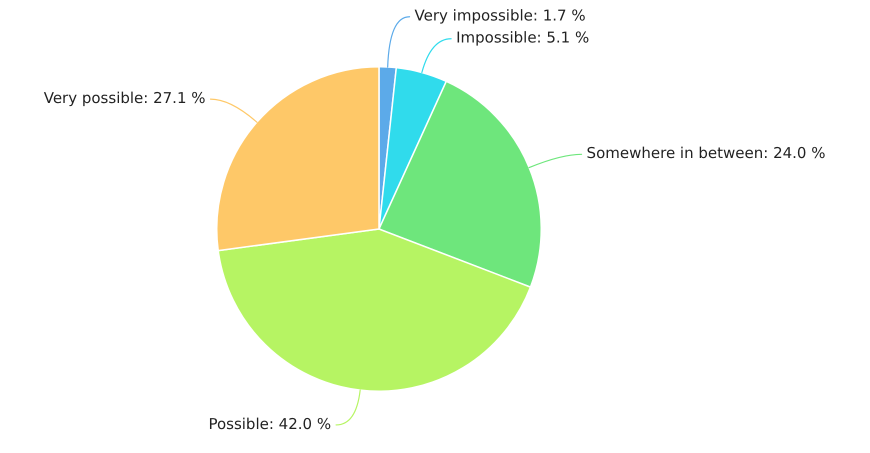 The width and height of the screenshot is (870, 453). What do you see at coordinates (125, 98) in the screenshot?
I see `slice-label: Very possible: 27.1 %` at bounding box center [125, 98].